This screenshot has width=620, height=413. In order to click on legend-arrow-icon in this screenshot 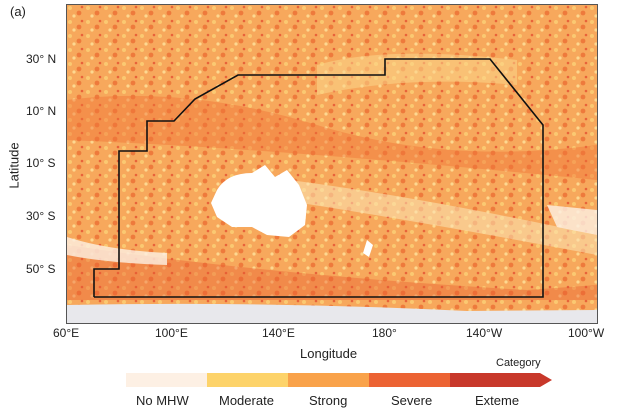, I will do `click(546, 380)`.